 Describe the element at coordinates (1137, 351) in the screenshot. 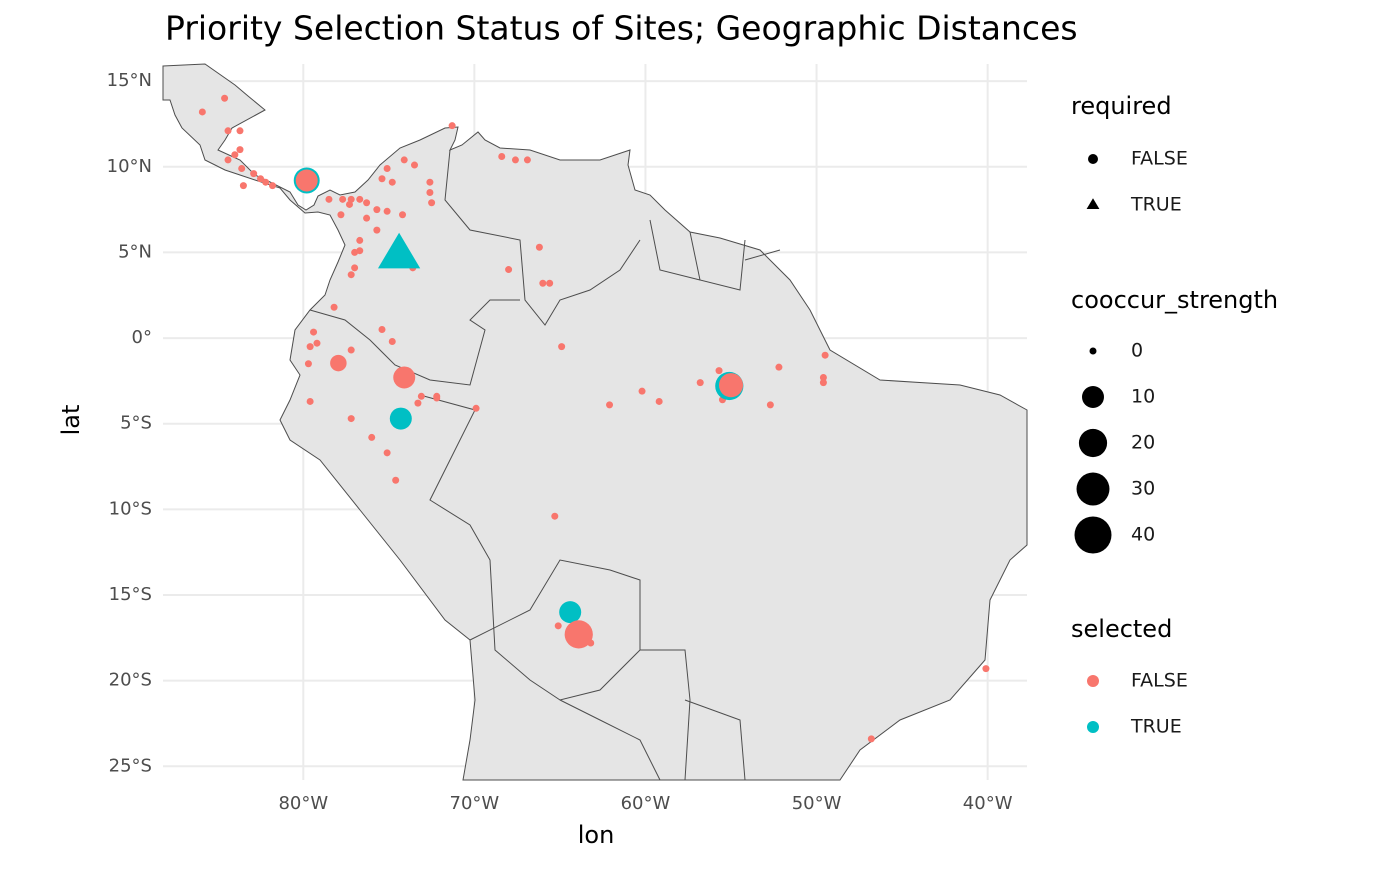

I see `legend-label: 0` at that location.